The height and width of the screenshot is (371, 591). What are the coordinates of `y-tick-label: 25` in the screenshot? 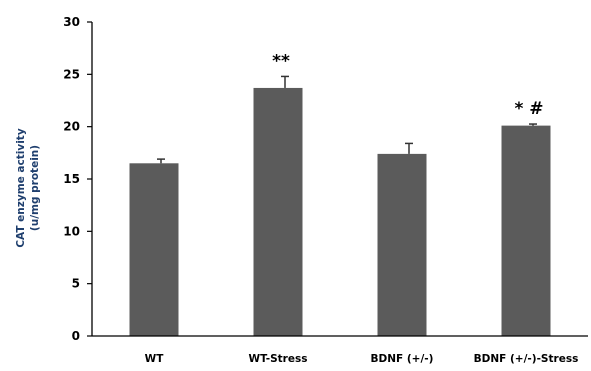 It's located at (71, 74).